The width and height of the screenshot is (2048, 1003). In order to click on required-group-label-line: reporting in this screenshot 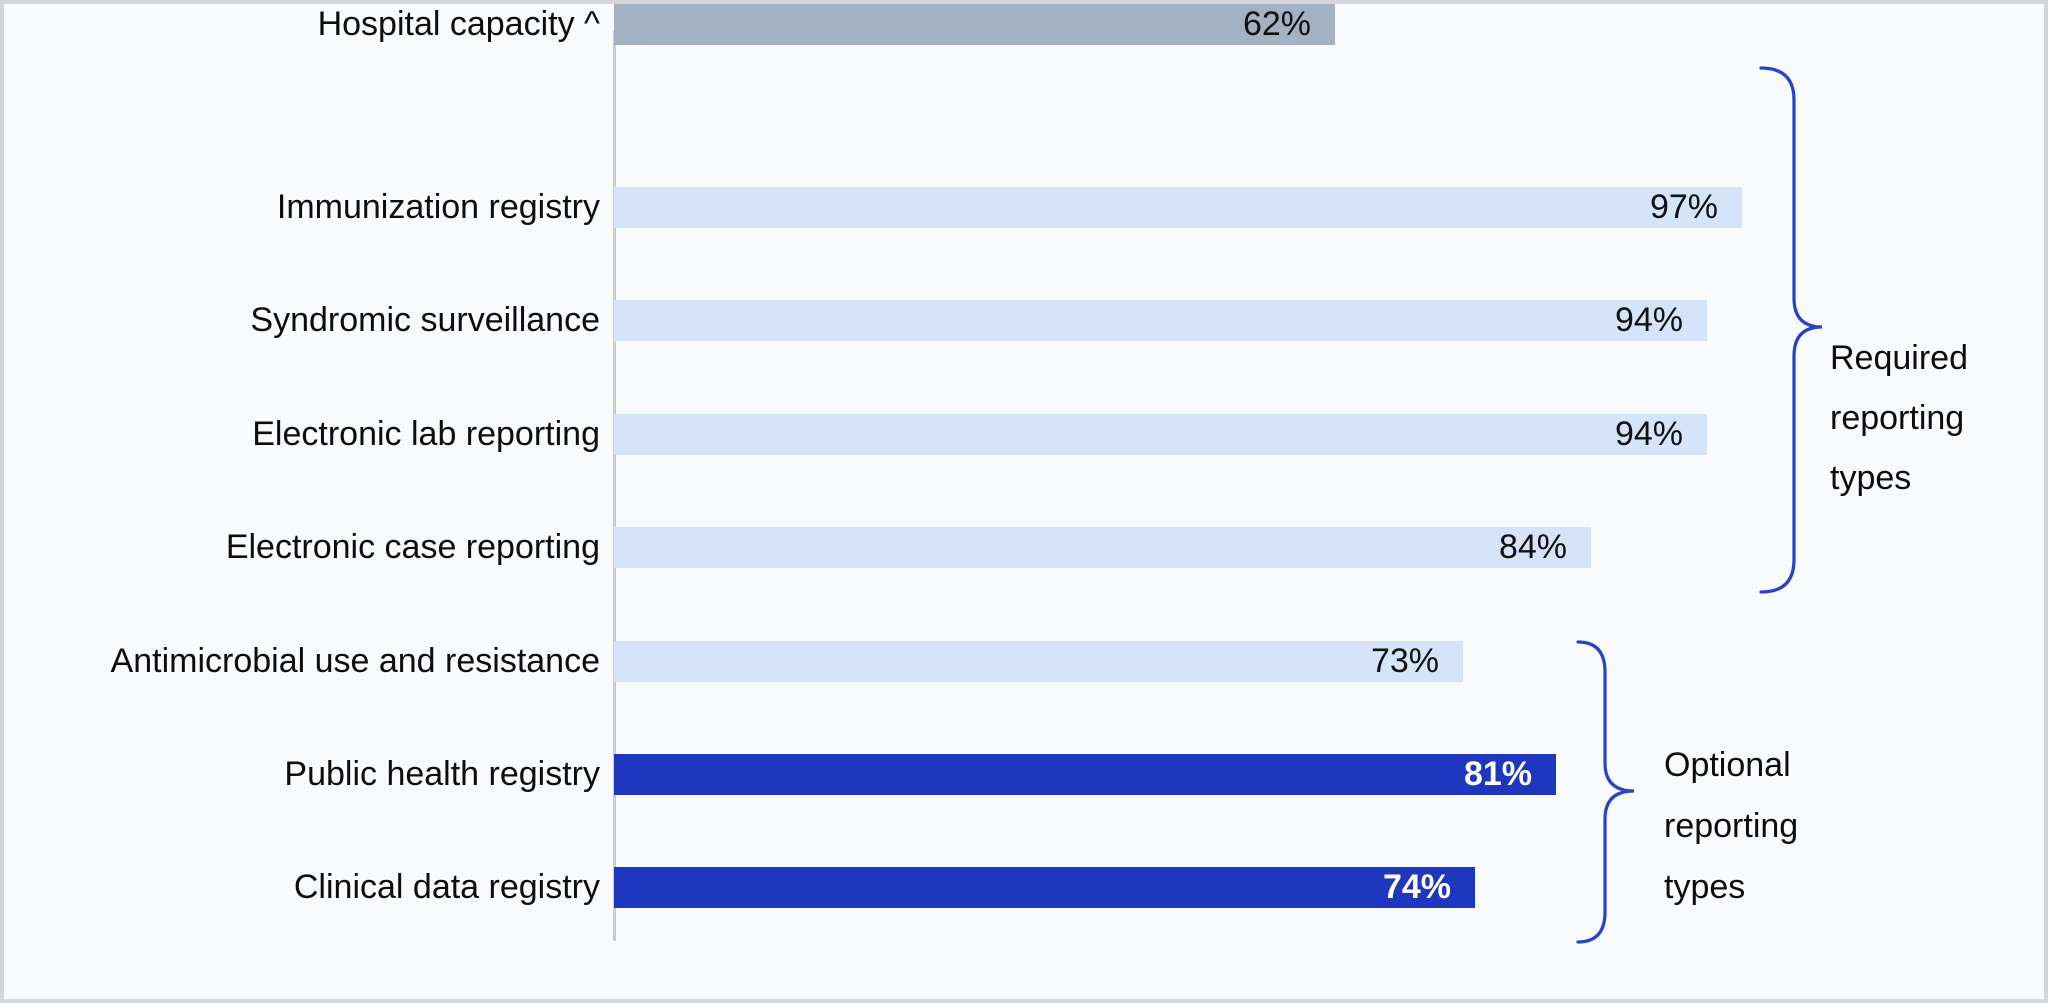, I will do `click(1897, 418)`.